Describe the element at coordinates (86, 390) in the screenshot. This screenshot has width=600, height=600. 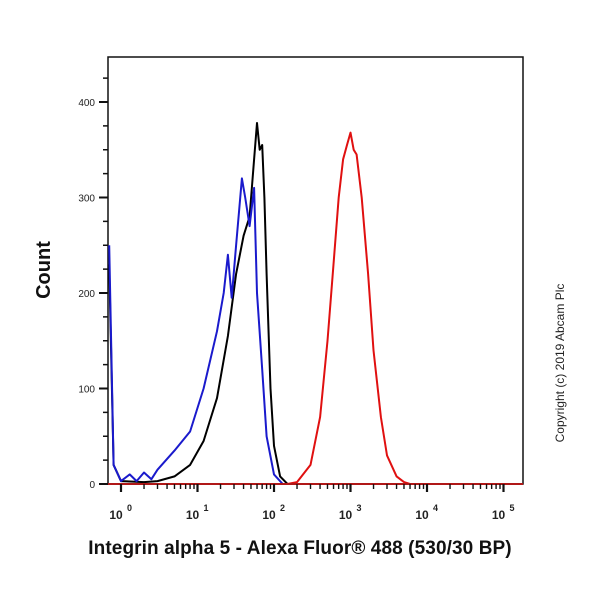
I see `y-tick-label: 100` at that location.